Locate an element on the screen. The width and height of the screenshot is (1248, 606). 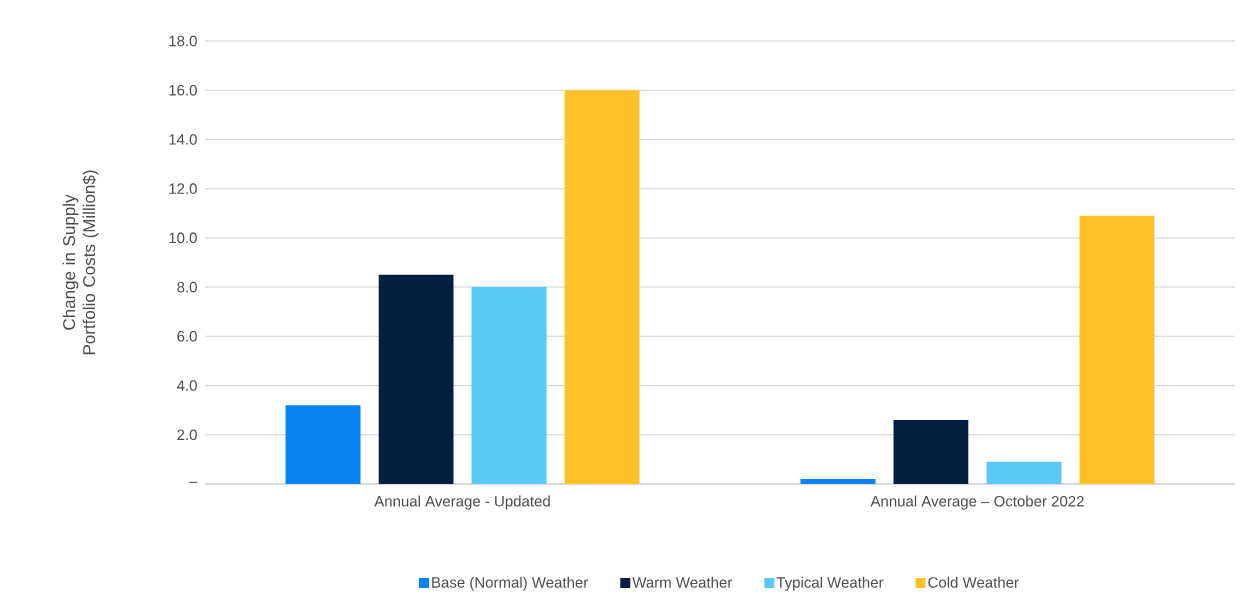
y-tick-label: 6.0 is located at coordinates (187, 336).